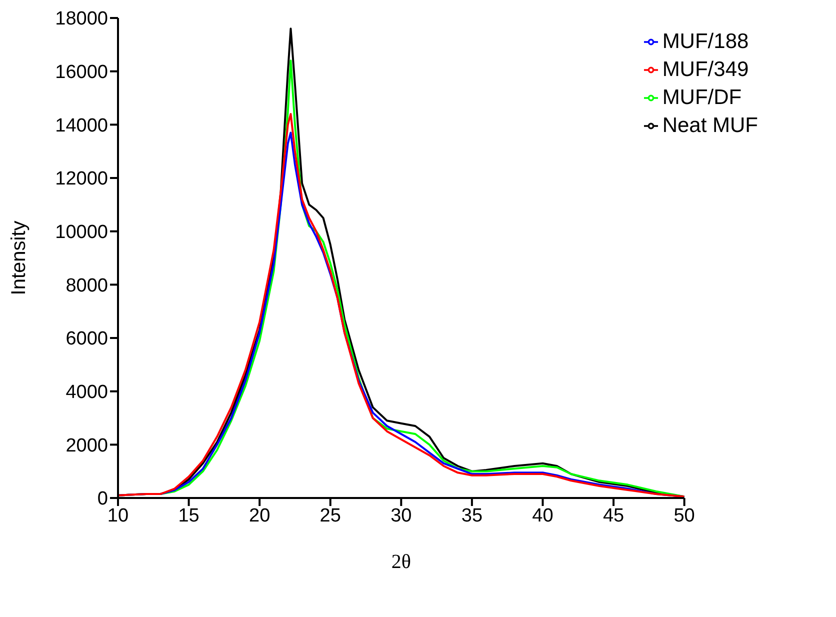  Describe the element at coordinates (401, 562) in the screenshot. I see `x-axis-title: 2θ` at that location.